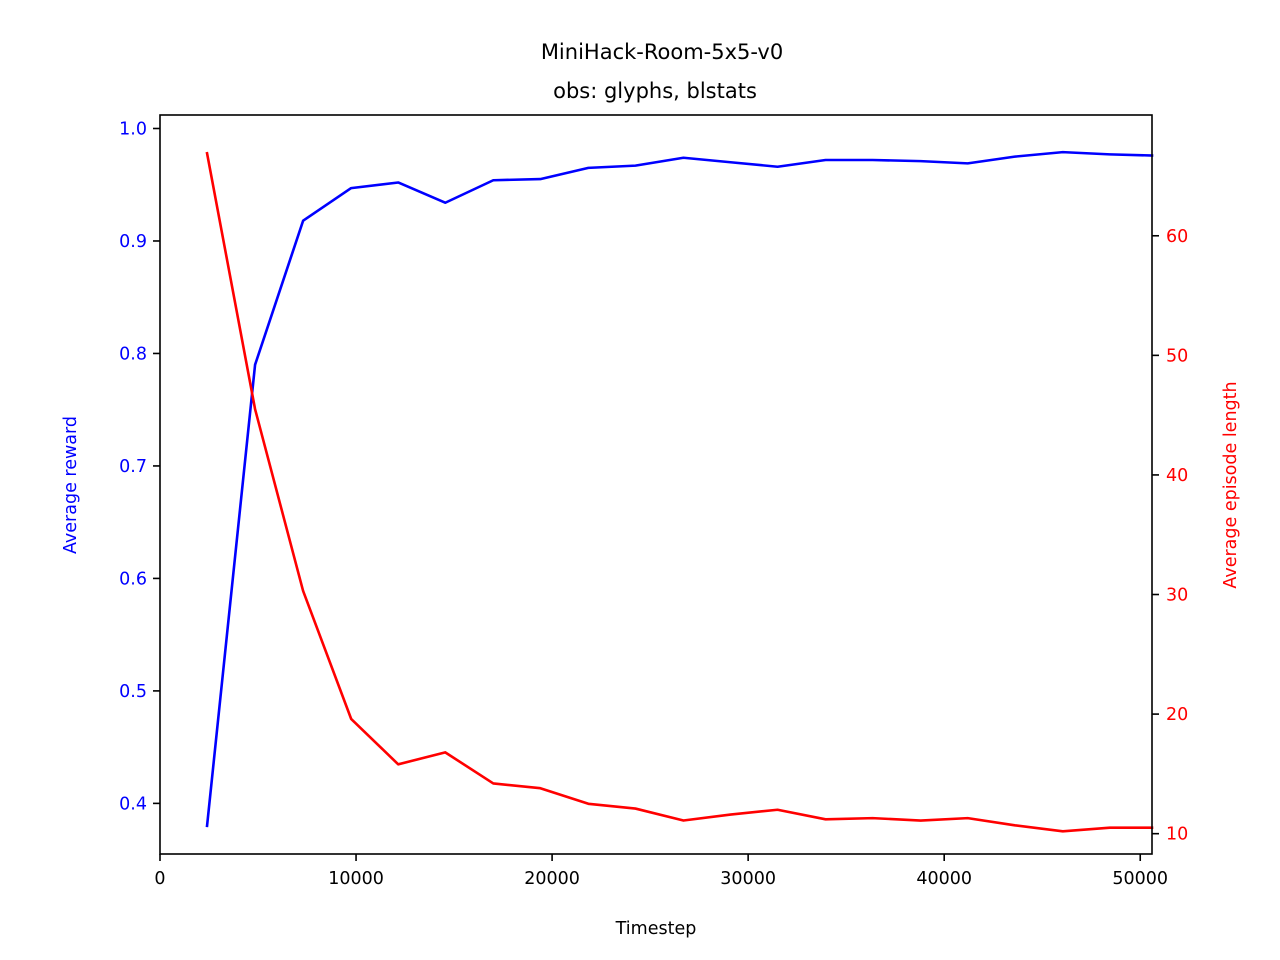 The width and height of the screenshot is (1280, 960). What do you see at coordinates (1177, 715) in the screenshot?
I see `right-y-tick-label: 20` at bounding box center [1177, 715].